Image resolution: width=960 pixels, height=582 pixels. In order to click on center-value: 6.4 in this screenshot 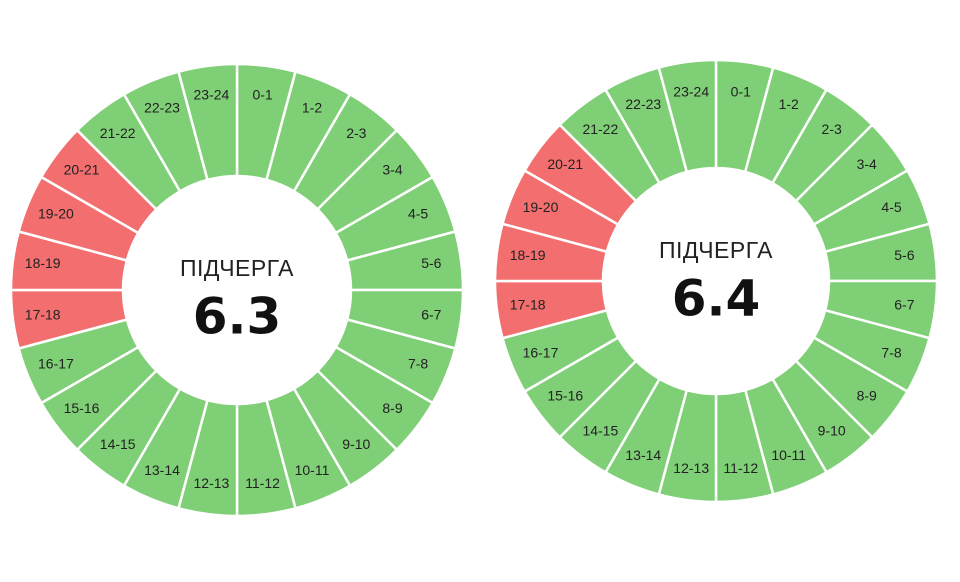, I will do `click(716, 299)`.